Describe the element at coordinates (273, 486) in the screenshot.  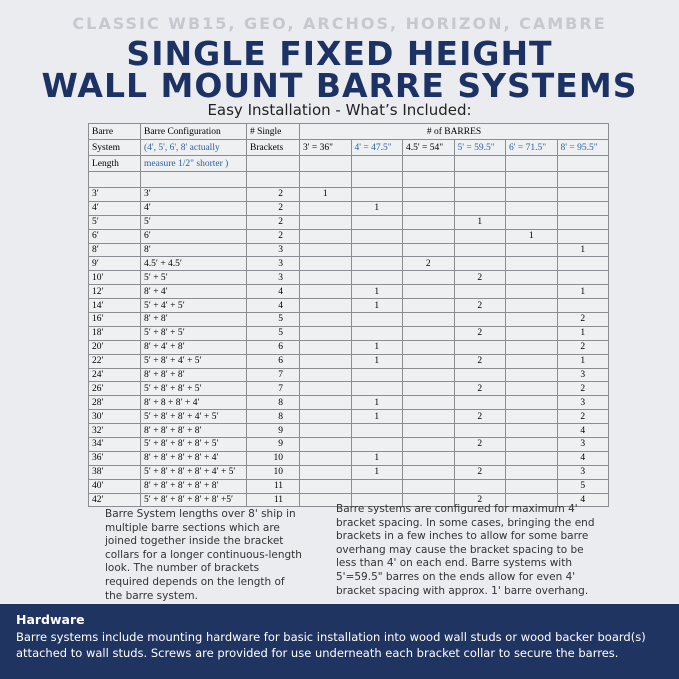
I see `table-cell: 11` at that location.